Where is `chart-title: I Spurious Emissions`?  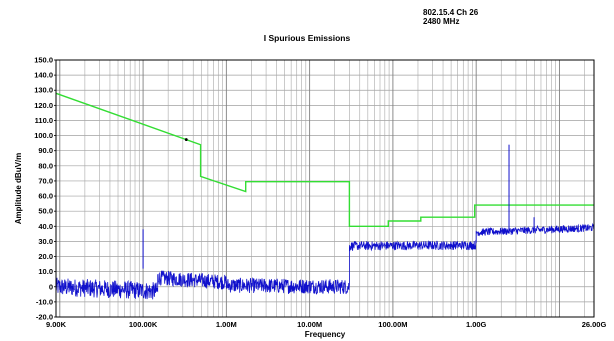 chart-title: I Spurious Emissions is located at coordinates (307, 38).